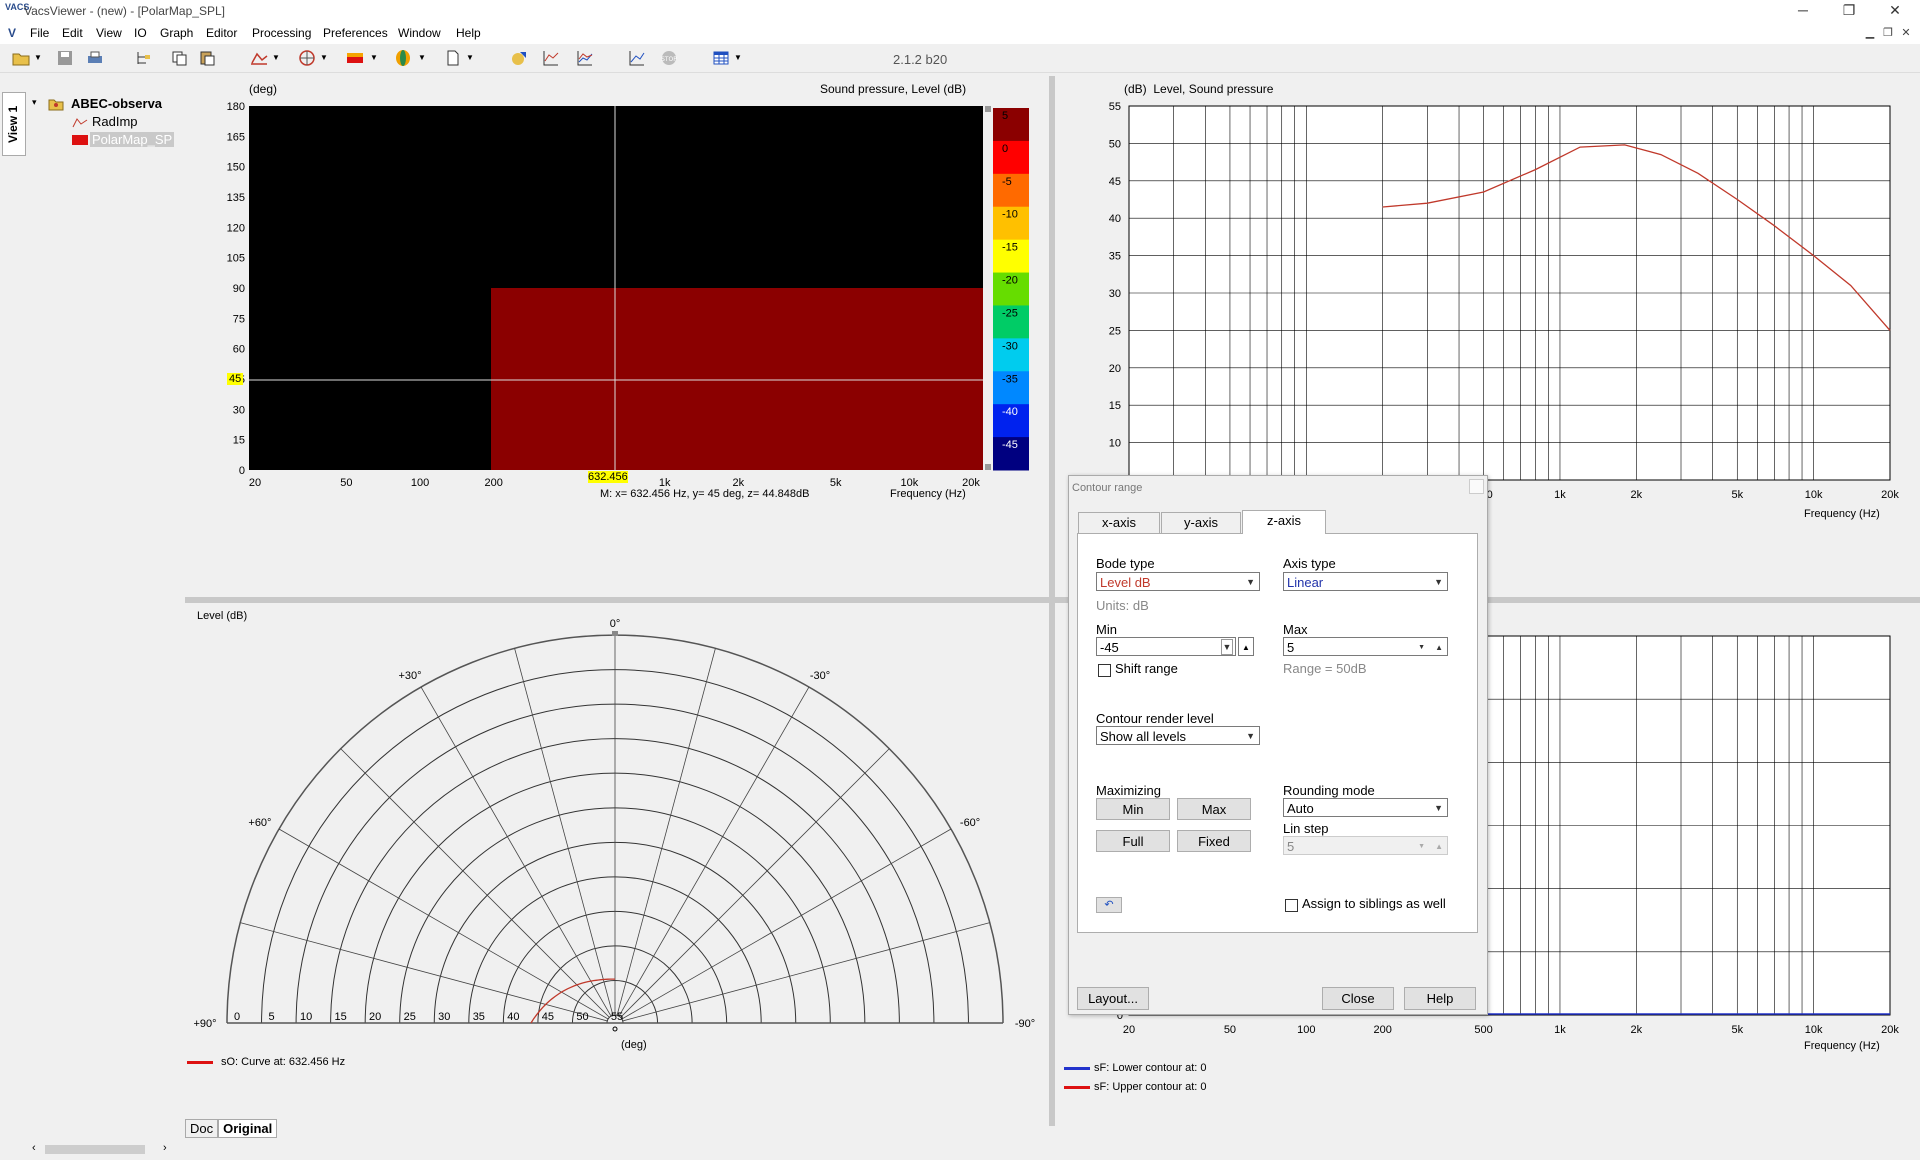 Image resolution: width=1920 pixels, height=1160 pixels. Describe the element at coordinates (65, 58) in the screenshot. I see `save-icon` at that location.